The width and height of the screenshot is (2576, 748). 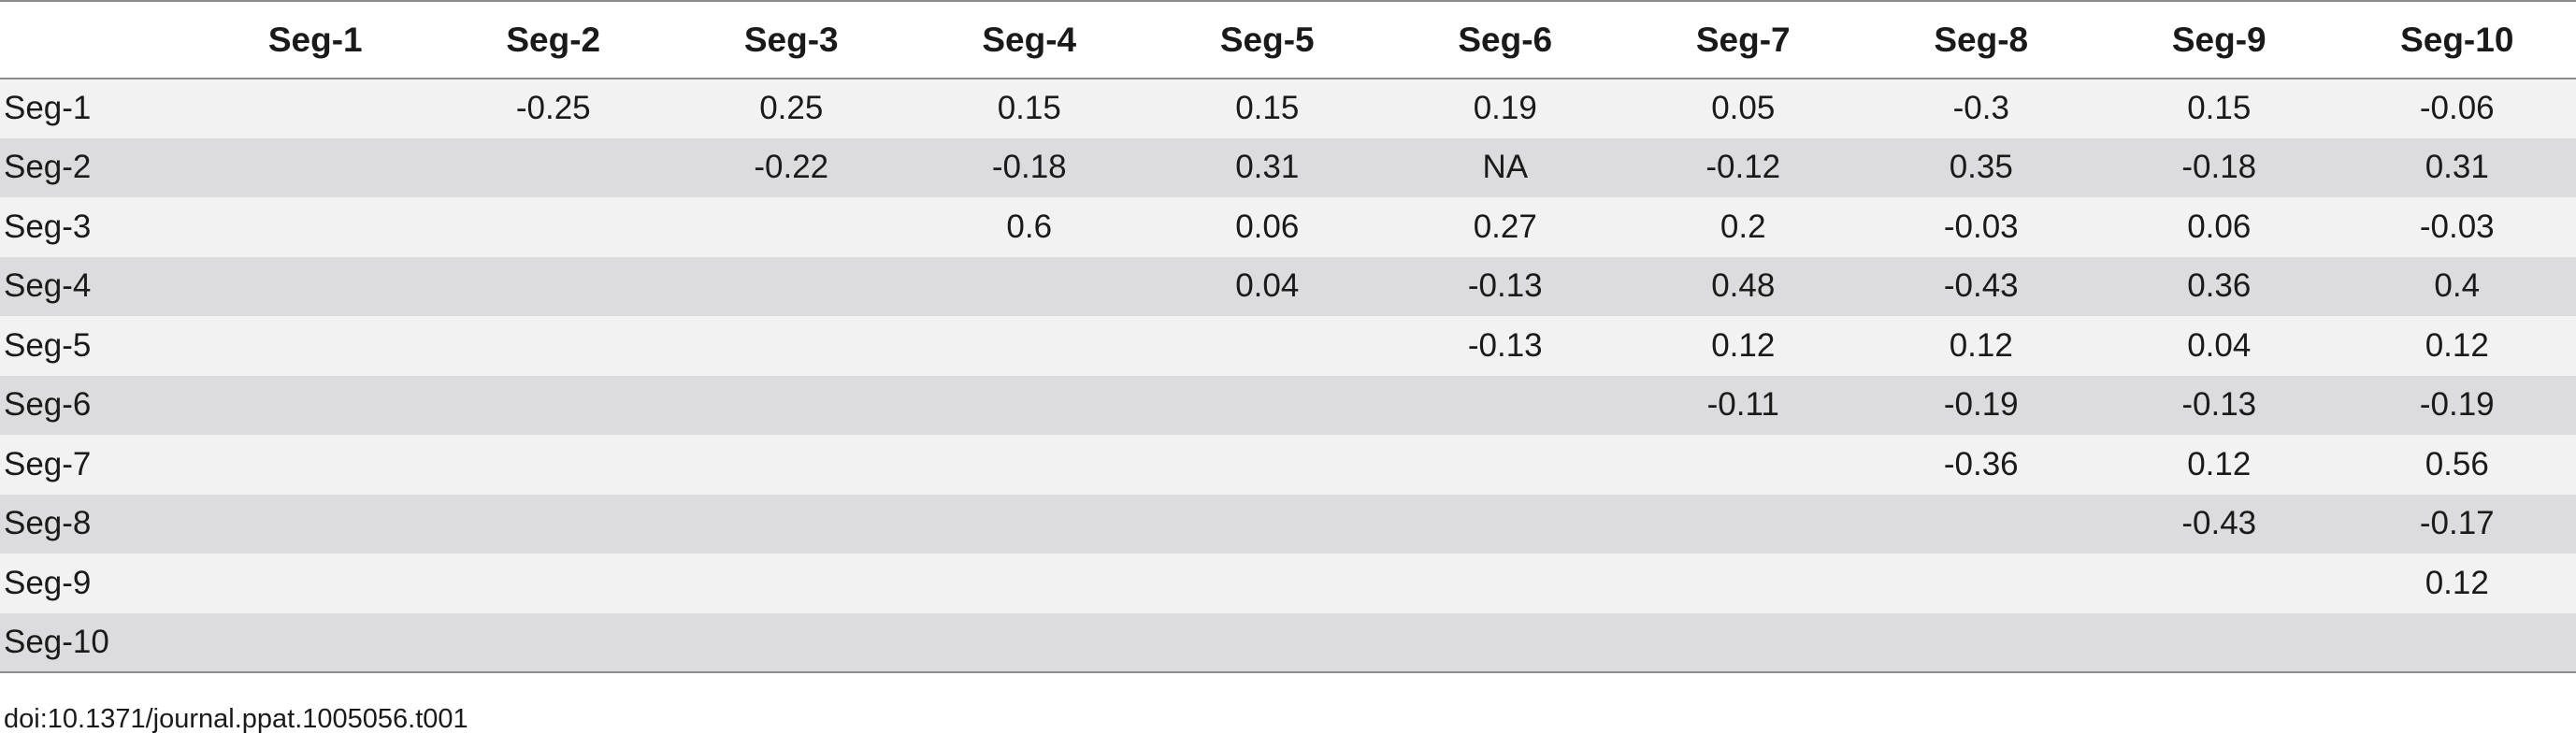 What do you see at coordinates (98, 643) in the screenshot?
I see `row-label: Seg-10` at bounding box center [98, 643].